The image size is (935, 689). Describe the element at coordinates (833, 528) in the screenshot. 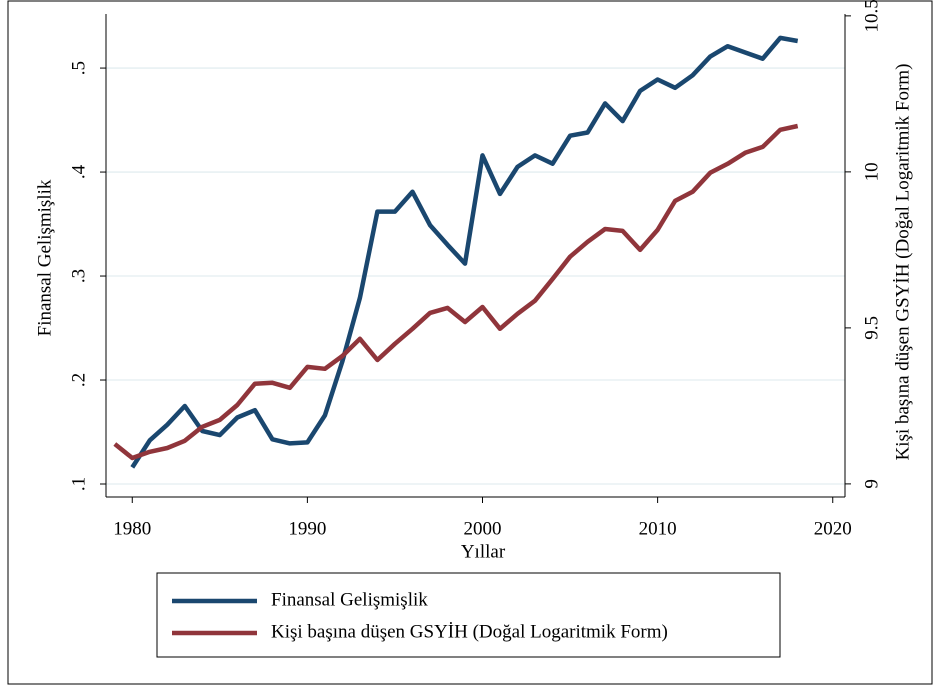

I see `x-tick-label: 2020` at that location.